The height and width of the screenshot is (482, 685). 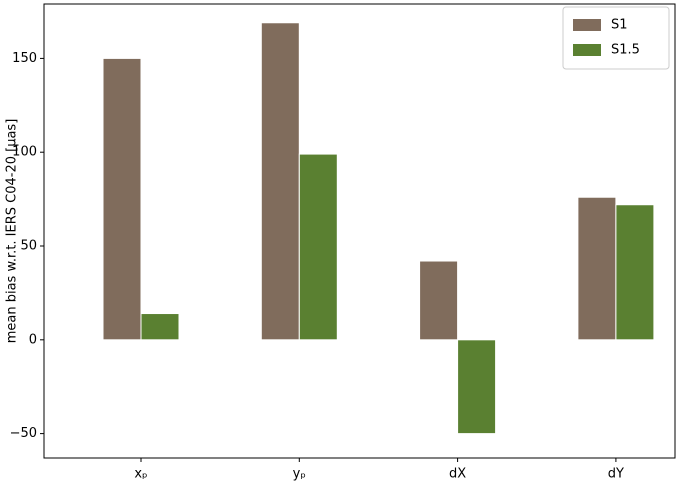 What do you see at coordinates (12, 231) in the screenshot?
I see `y-axis-label: mean bias w.r.t. IERS C04-20 [μas]` at bounding box center [12, 231].